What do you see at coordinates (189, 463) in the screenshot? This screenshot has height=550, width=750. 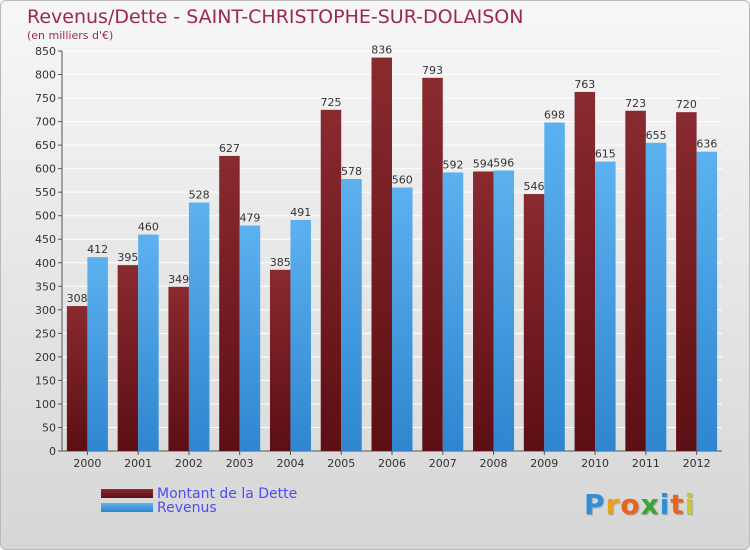 I see `x-tick-label: 2002` at bounding box center [189, 463].